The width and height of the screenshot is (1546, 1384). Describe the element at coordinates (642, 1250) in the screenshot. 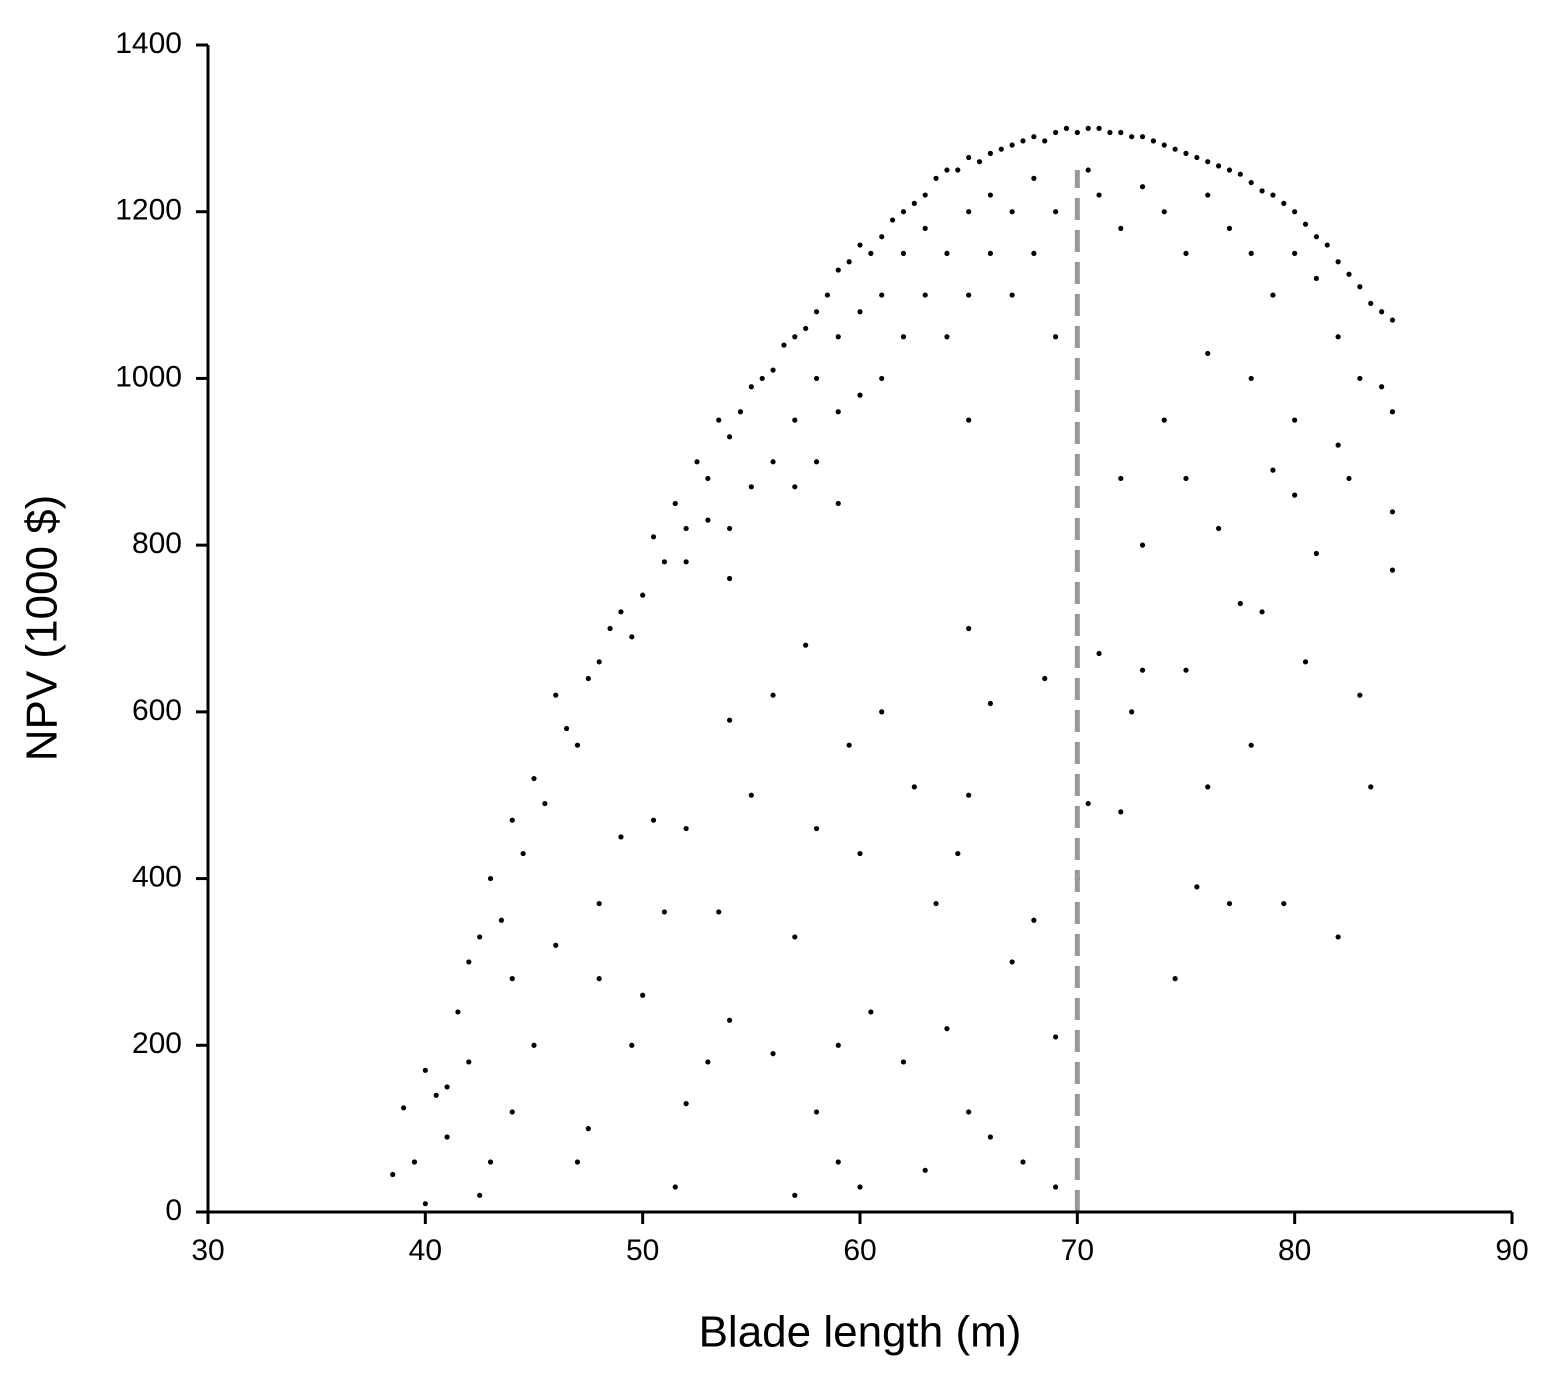

I see `x-tick-label: 50` at that location.